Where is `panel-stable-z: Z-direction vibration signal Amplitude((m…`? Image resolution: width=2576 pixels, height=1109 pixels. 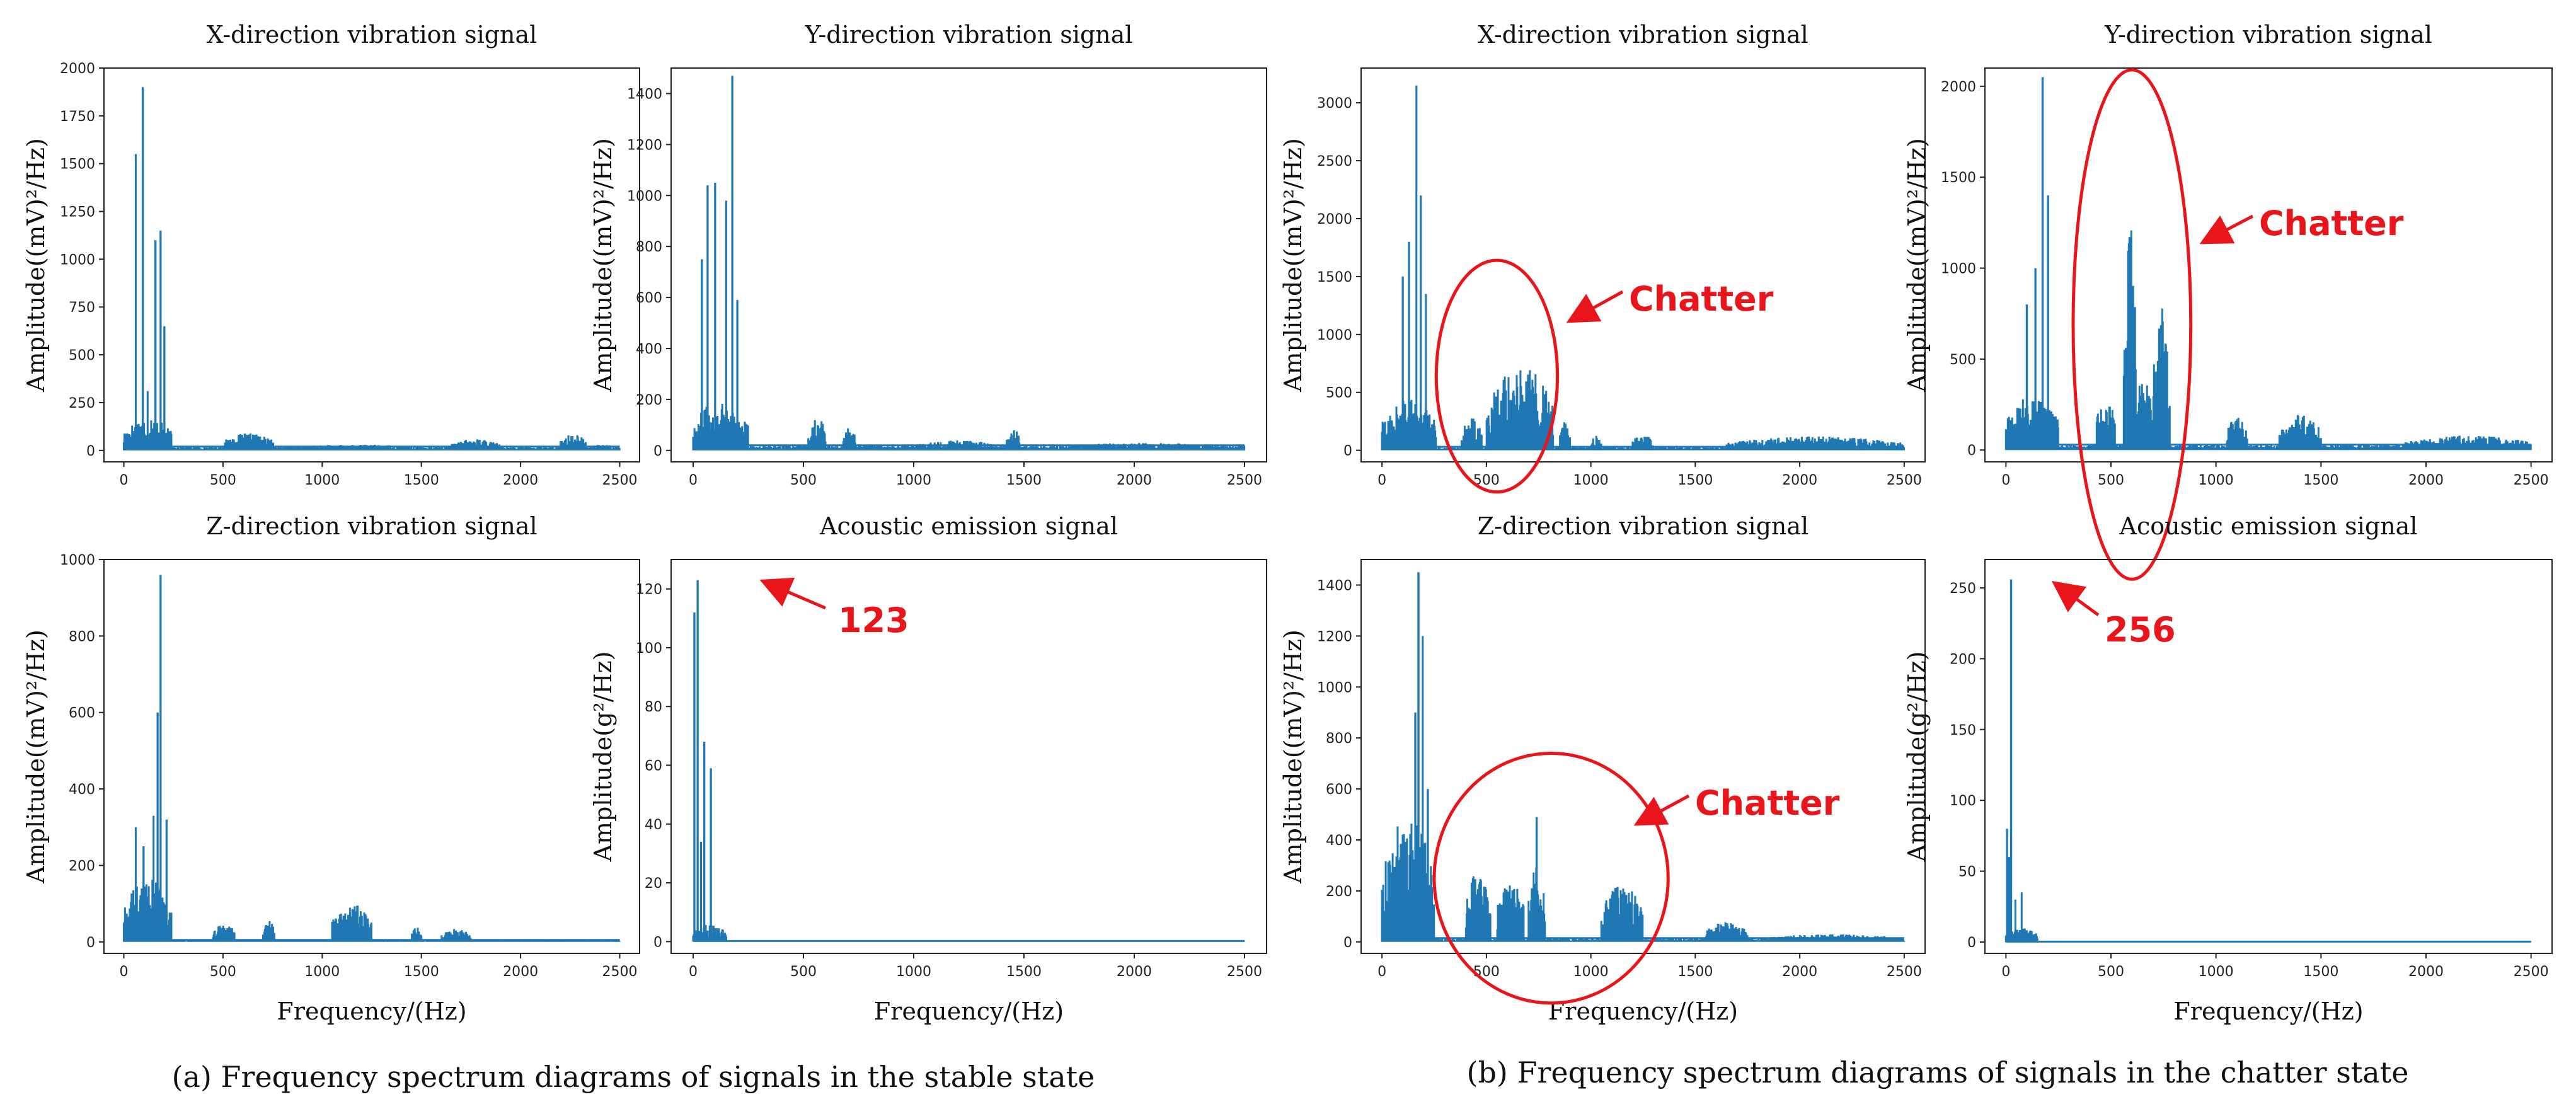 panel-stable-z: Z-direction vibration signal Amplitude((m… is located at coordinates (331, 769).